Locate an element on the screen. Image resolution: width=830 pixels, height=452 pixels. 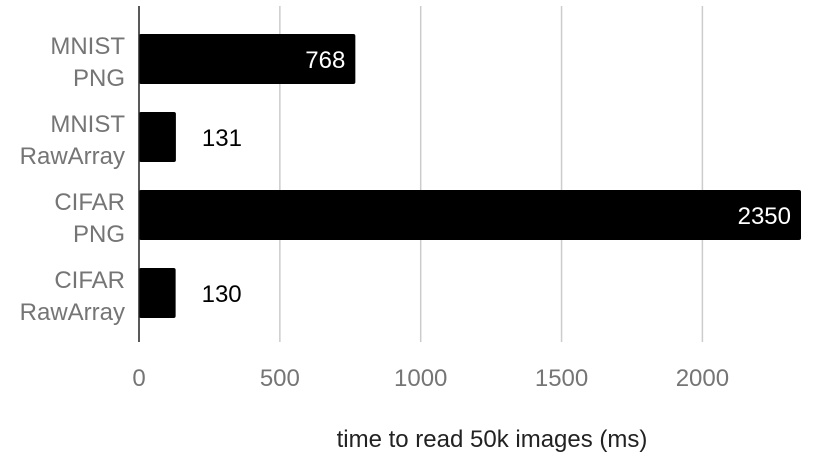
category-label-2-line-1: PNG is located at coordinates (99, 234).